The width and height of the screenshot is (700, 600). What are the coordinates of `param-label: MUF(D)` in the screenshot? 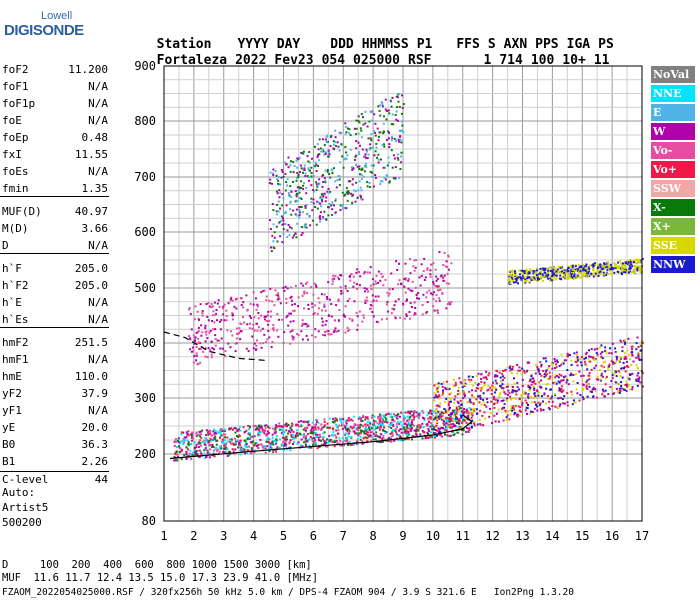 It's located at (22, 211).